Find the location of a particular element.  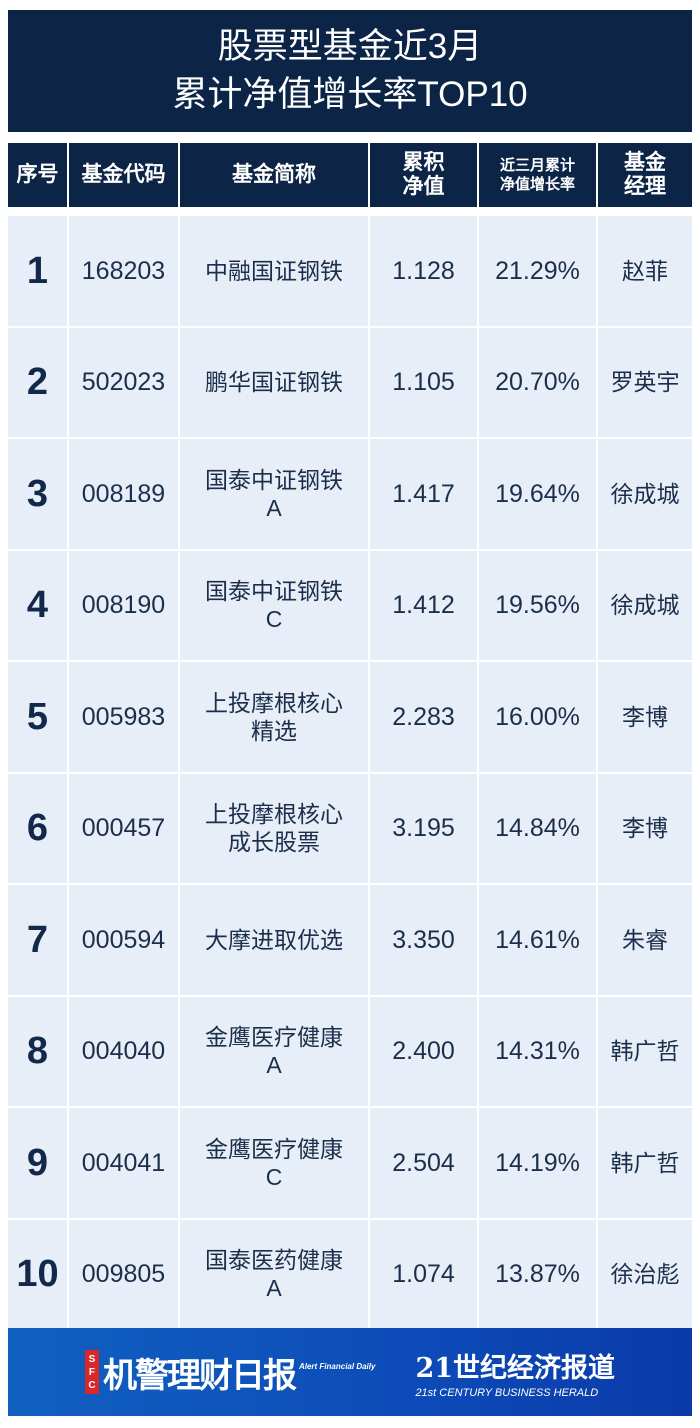

cell-code: 008190 is located at coordinates (123, 605).